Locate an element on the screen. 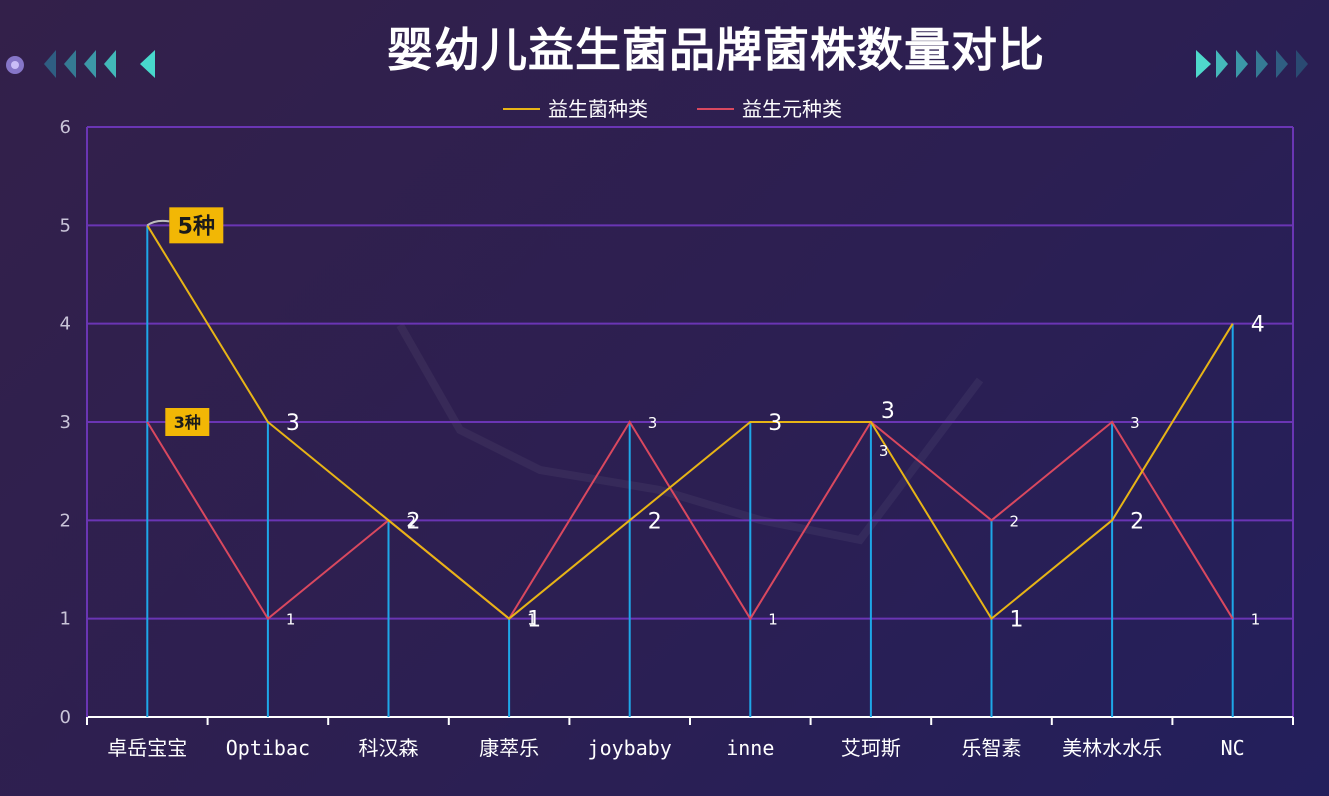 The image size is (1329, 796). x-tick-label: NC is located at coordinates (1233, 748).